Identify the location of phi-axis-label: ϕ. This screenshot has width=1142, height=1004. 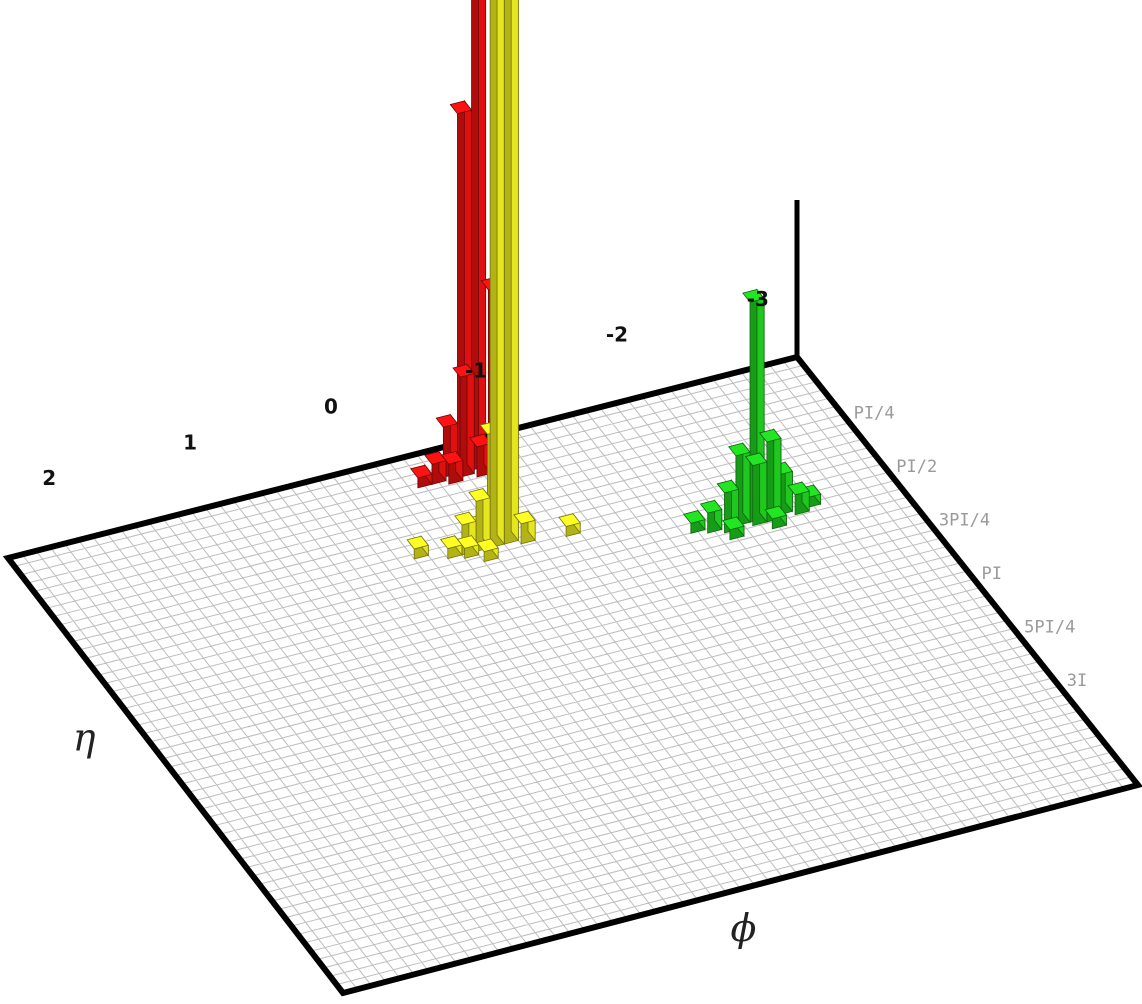
(744, 928).